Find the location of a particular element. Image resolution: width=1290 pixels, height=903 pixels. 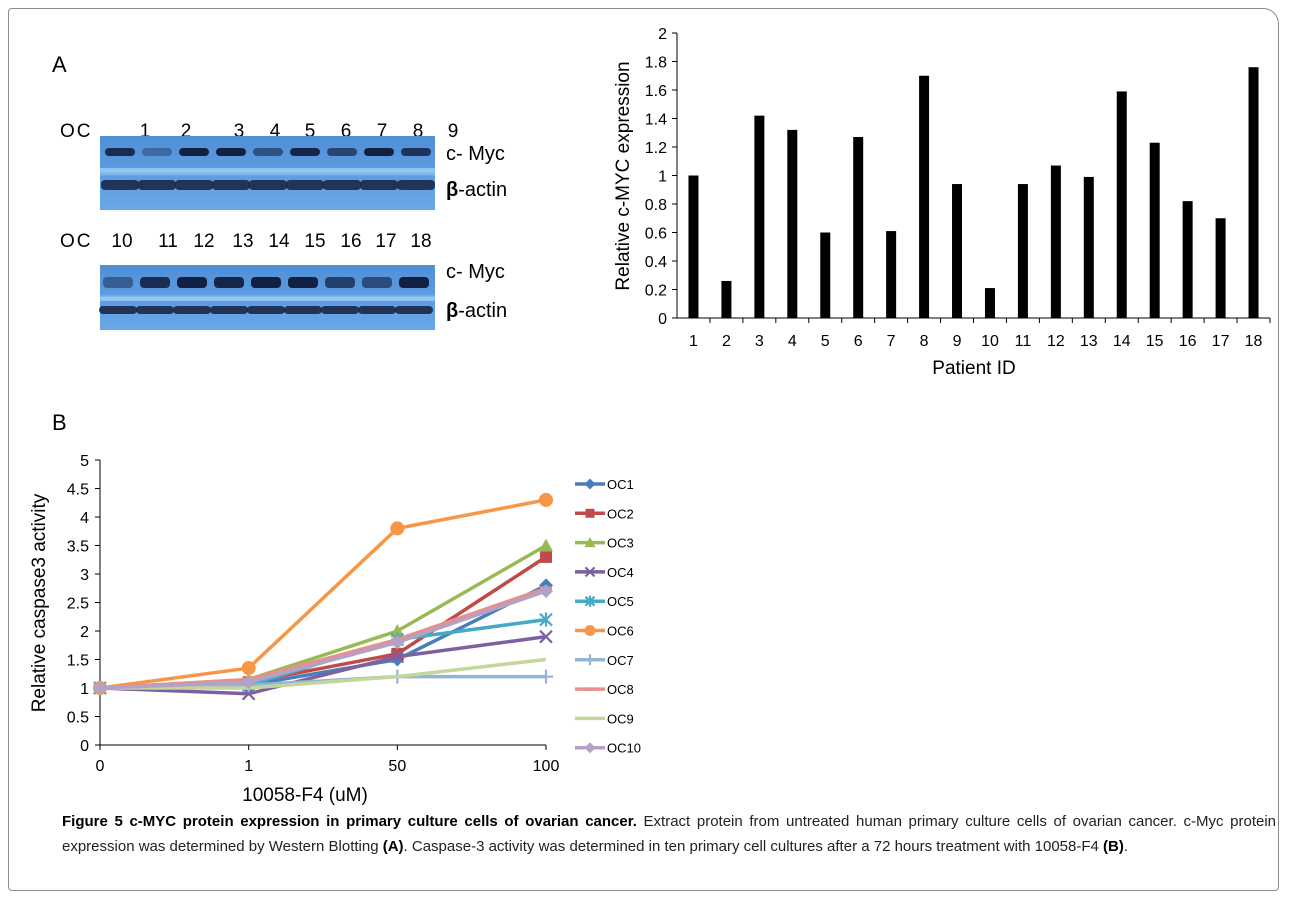

y-tick-label: 1.5 is located at coordinates (78, 661).